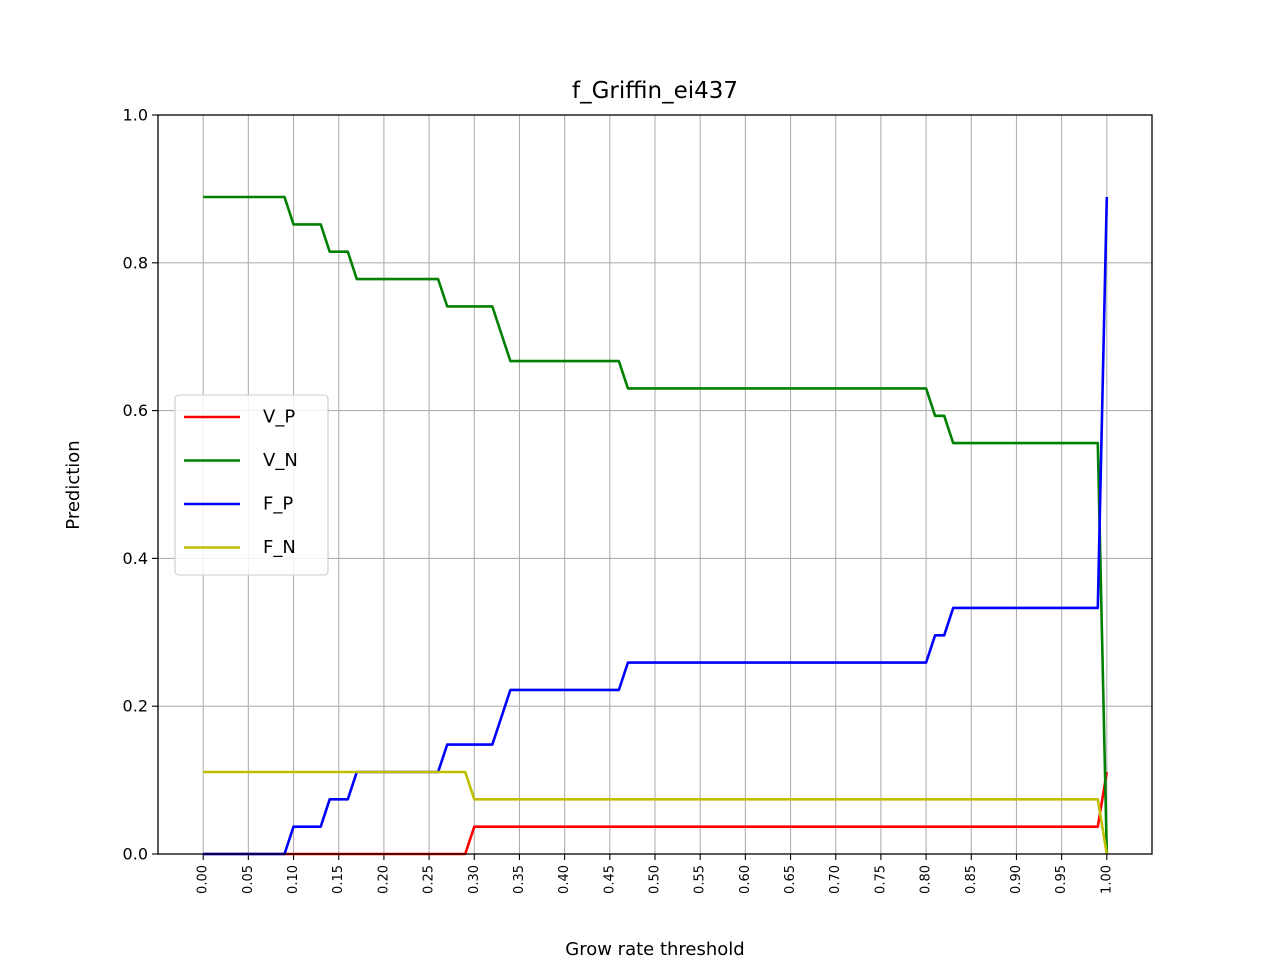 This screenshot has width=1280, height=960. Describe the element at coordinates (655, 91) in the screenshot. I see `chart-title: f_Griffin_ei437` at that location.